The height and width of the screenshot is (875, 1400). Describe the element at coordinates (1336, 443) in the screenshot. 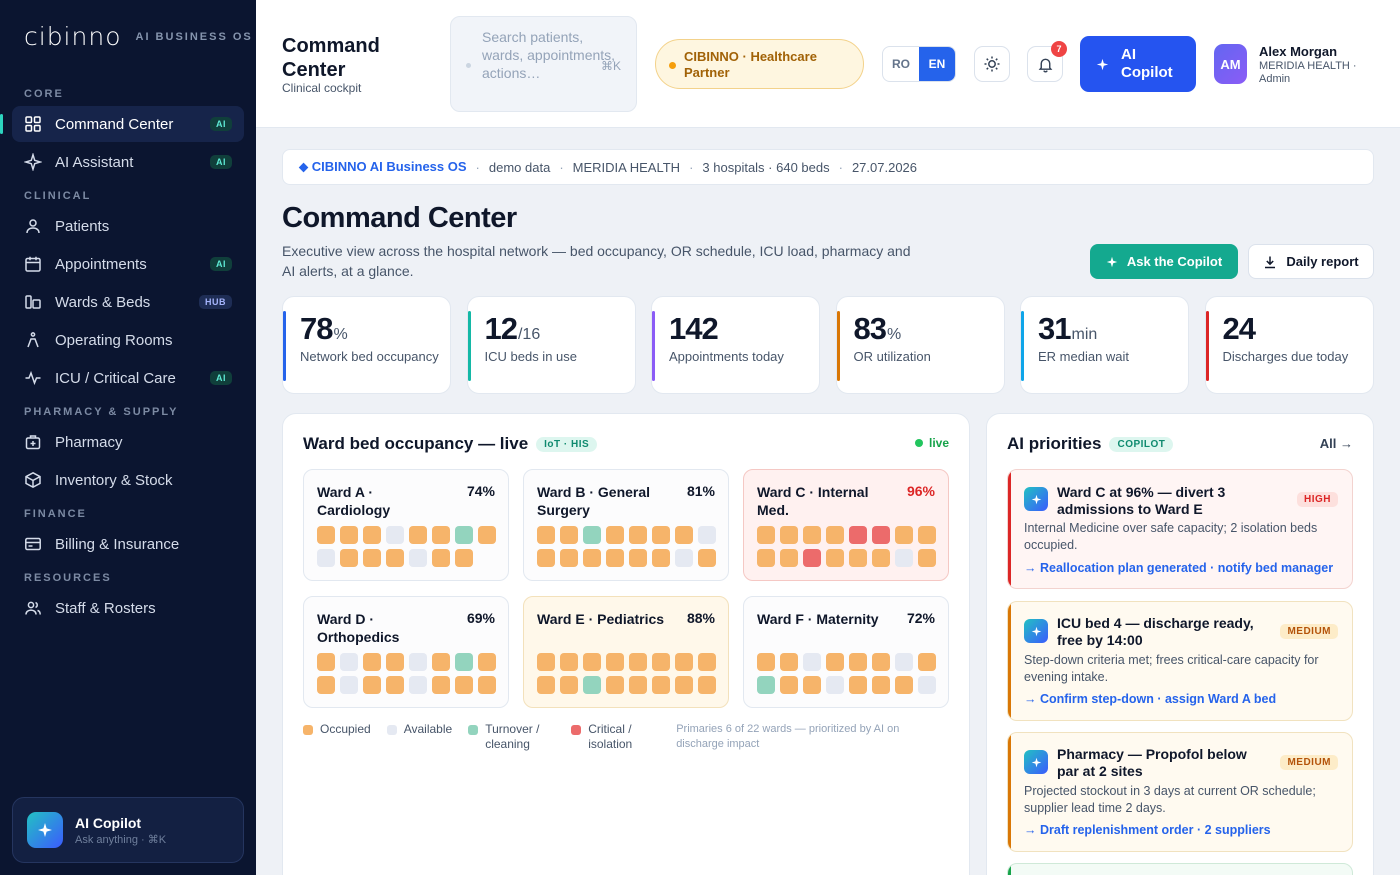

I see `view-all-link: All →` at that location.